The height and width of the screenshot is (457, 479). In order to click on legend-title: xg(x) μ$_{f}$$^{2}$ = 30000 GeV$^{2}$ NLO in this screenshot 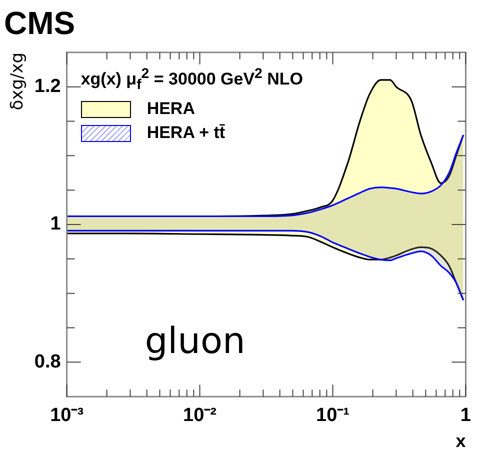, I will do `click(192, 80)`.